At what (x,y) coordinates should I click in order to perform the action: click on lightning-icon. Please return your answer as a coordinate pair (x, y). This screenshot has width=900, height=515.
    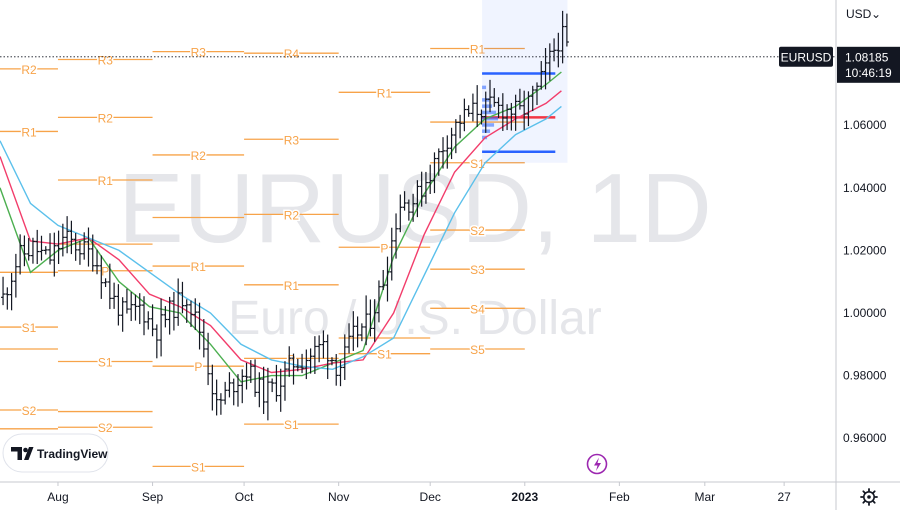
    Looking at the image, I should click on (597, 464).